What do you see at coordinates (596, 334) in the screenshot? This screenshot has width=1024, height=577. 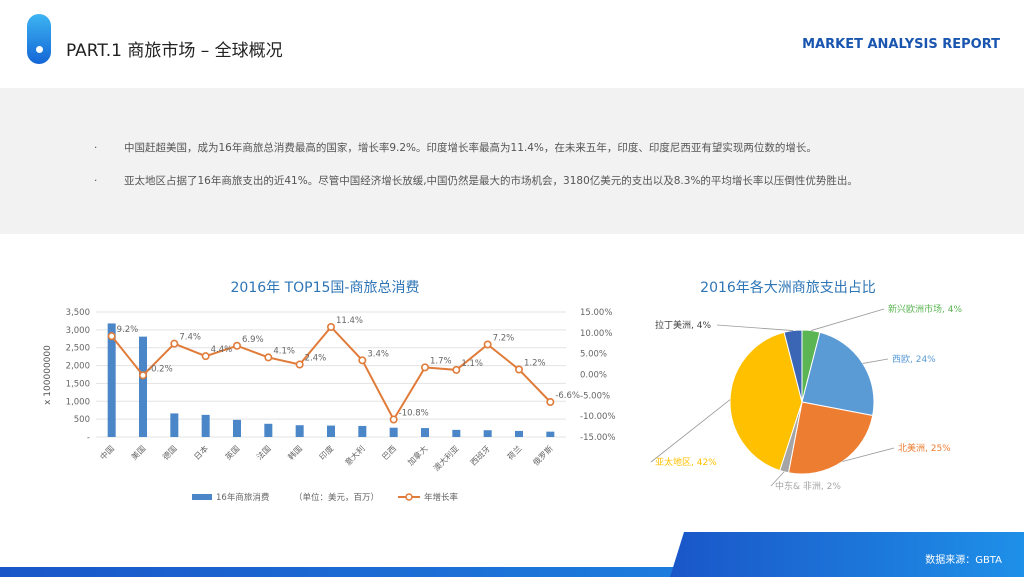 I see `y2-tick-label: 10.00%` at bounding box center [596, 334].